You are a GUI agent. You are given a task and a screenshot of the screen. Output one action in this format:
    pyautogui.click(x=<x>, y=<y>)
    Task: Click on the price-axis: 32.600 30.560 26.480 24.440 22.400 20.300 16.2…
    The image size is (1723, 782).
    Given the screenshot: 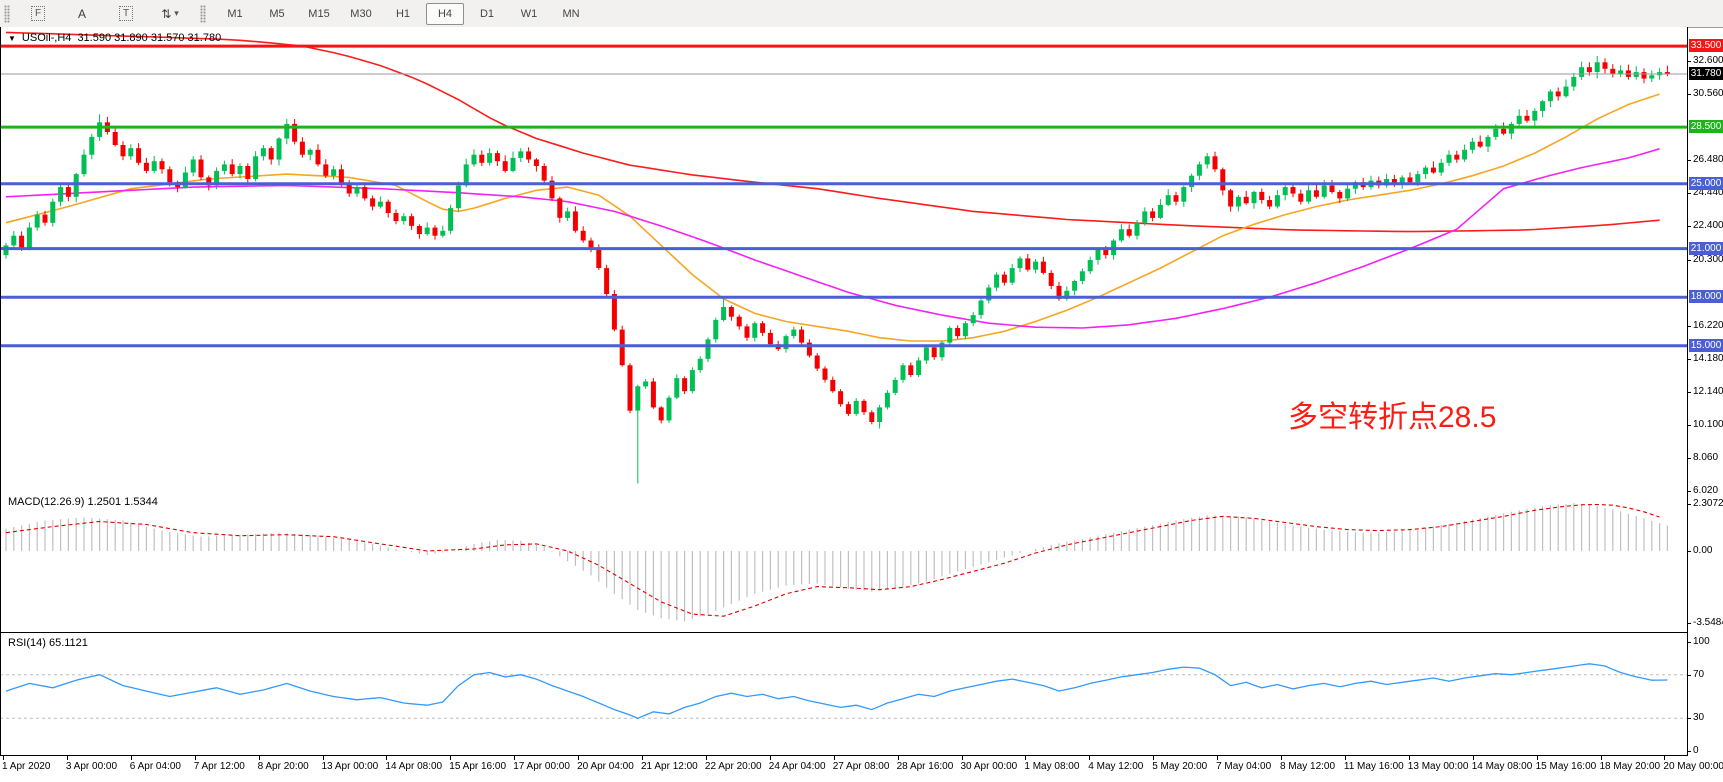 What is the action you would take?
    pyautogui.click(x=1705, y=391)
    